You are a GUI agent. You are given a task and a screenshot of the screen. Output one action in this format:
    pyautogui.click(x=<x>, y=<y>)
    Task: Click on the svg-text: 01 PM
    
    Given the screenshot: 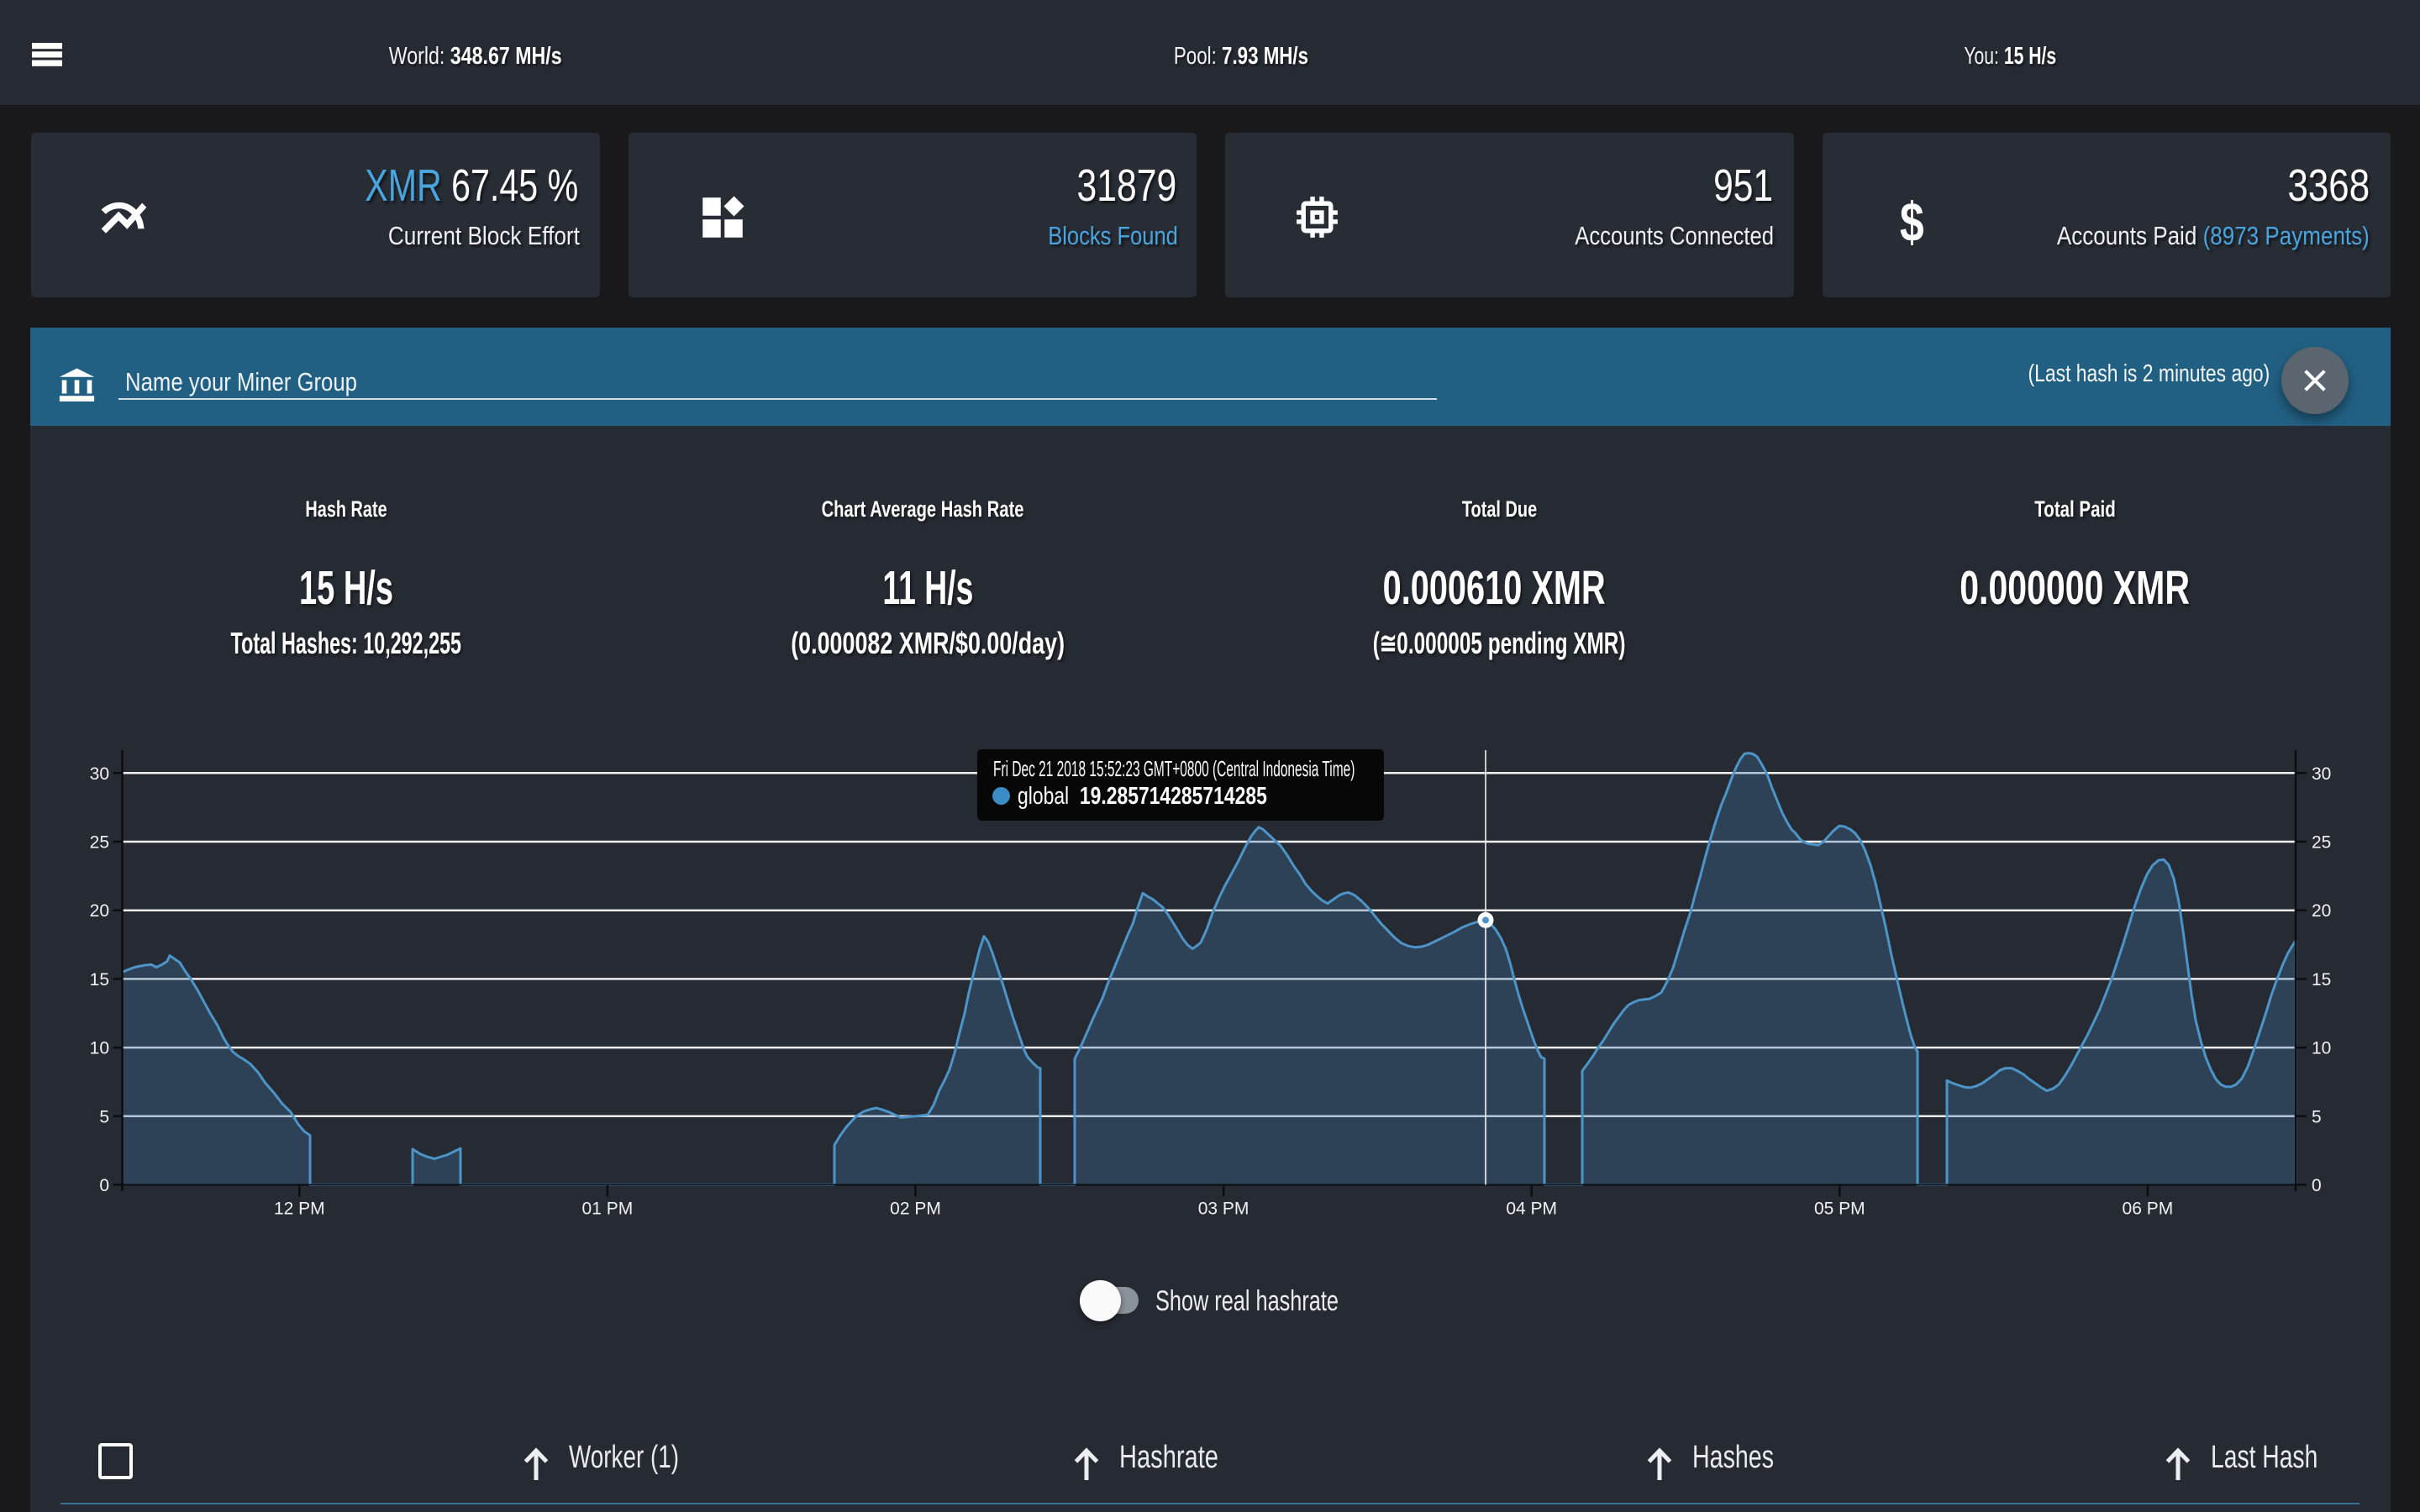 What is the action you would take?
    pyautogui.click(x=608, y=1209)
    